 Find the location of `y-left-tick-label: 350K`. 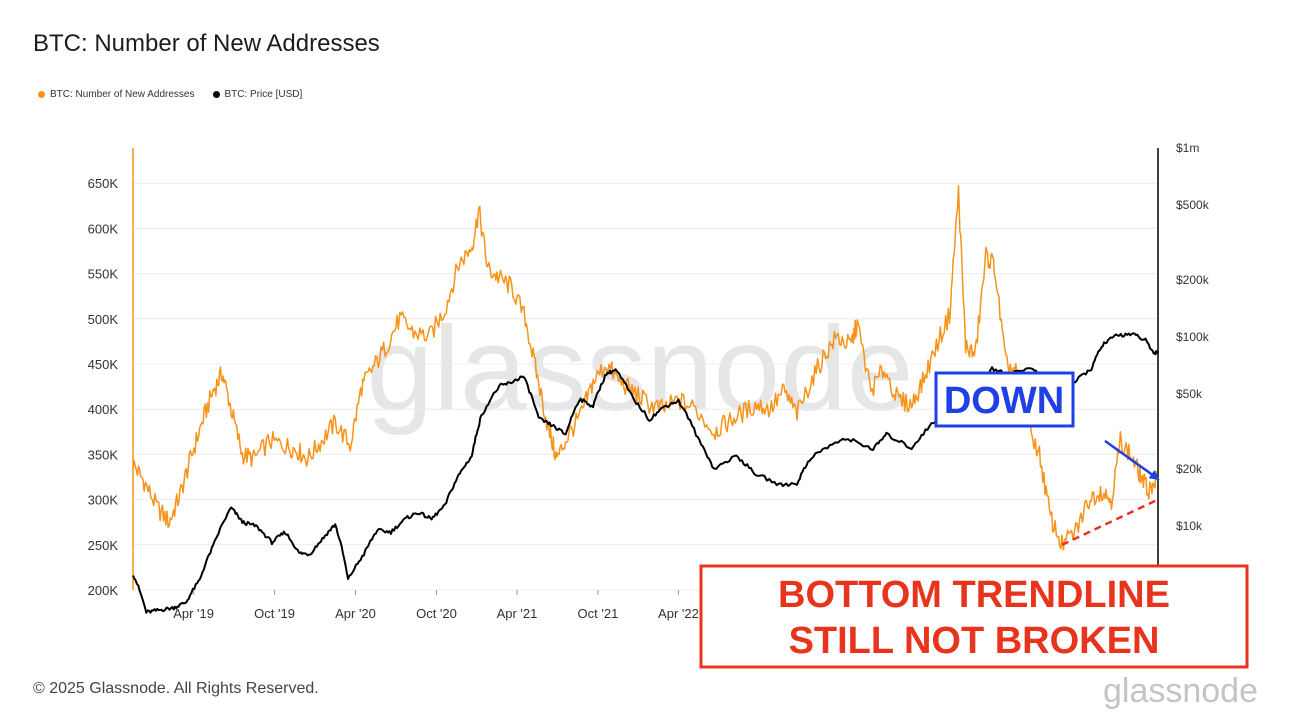

y-left-tick-label: 350K is located at coordinates (103, 454).